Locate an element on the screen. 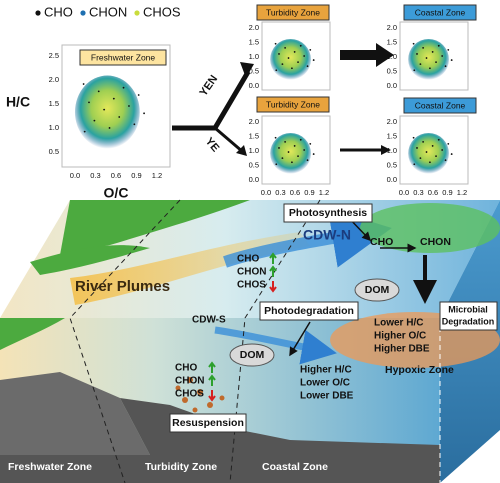 This screenshot has width=500, height=483. x-tick-label: 1.2 is located at coordinates (324, 192).